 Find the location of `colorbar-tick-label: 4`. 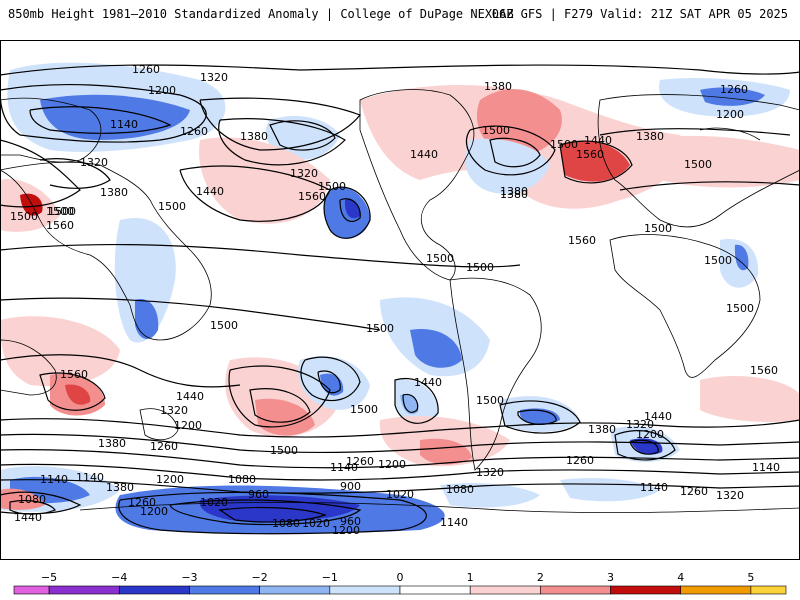

colorbar-tick-label: 4 is located at coordinates (680, 577).